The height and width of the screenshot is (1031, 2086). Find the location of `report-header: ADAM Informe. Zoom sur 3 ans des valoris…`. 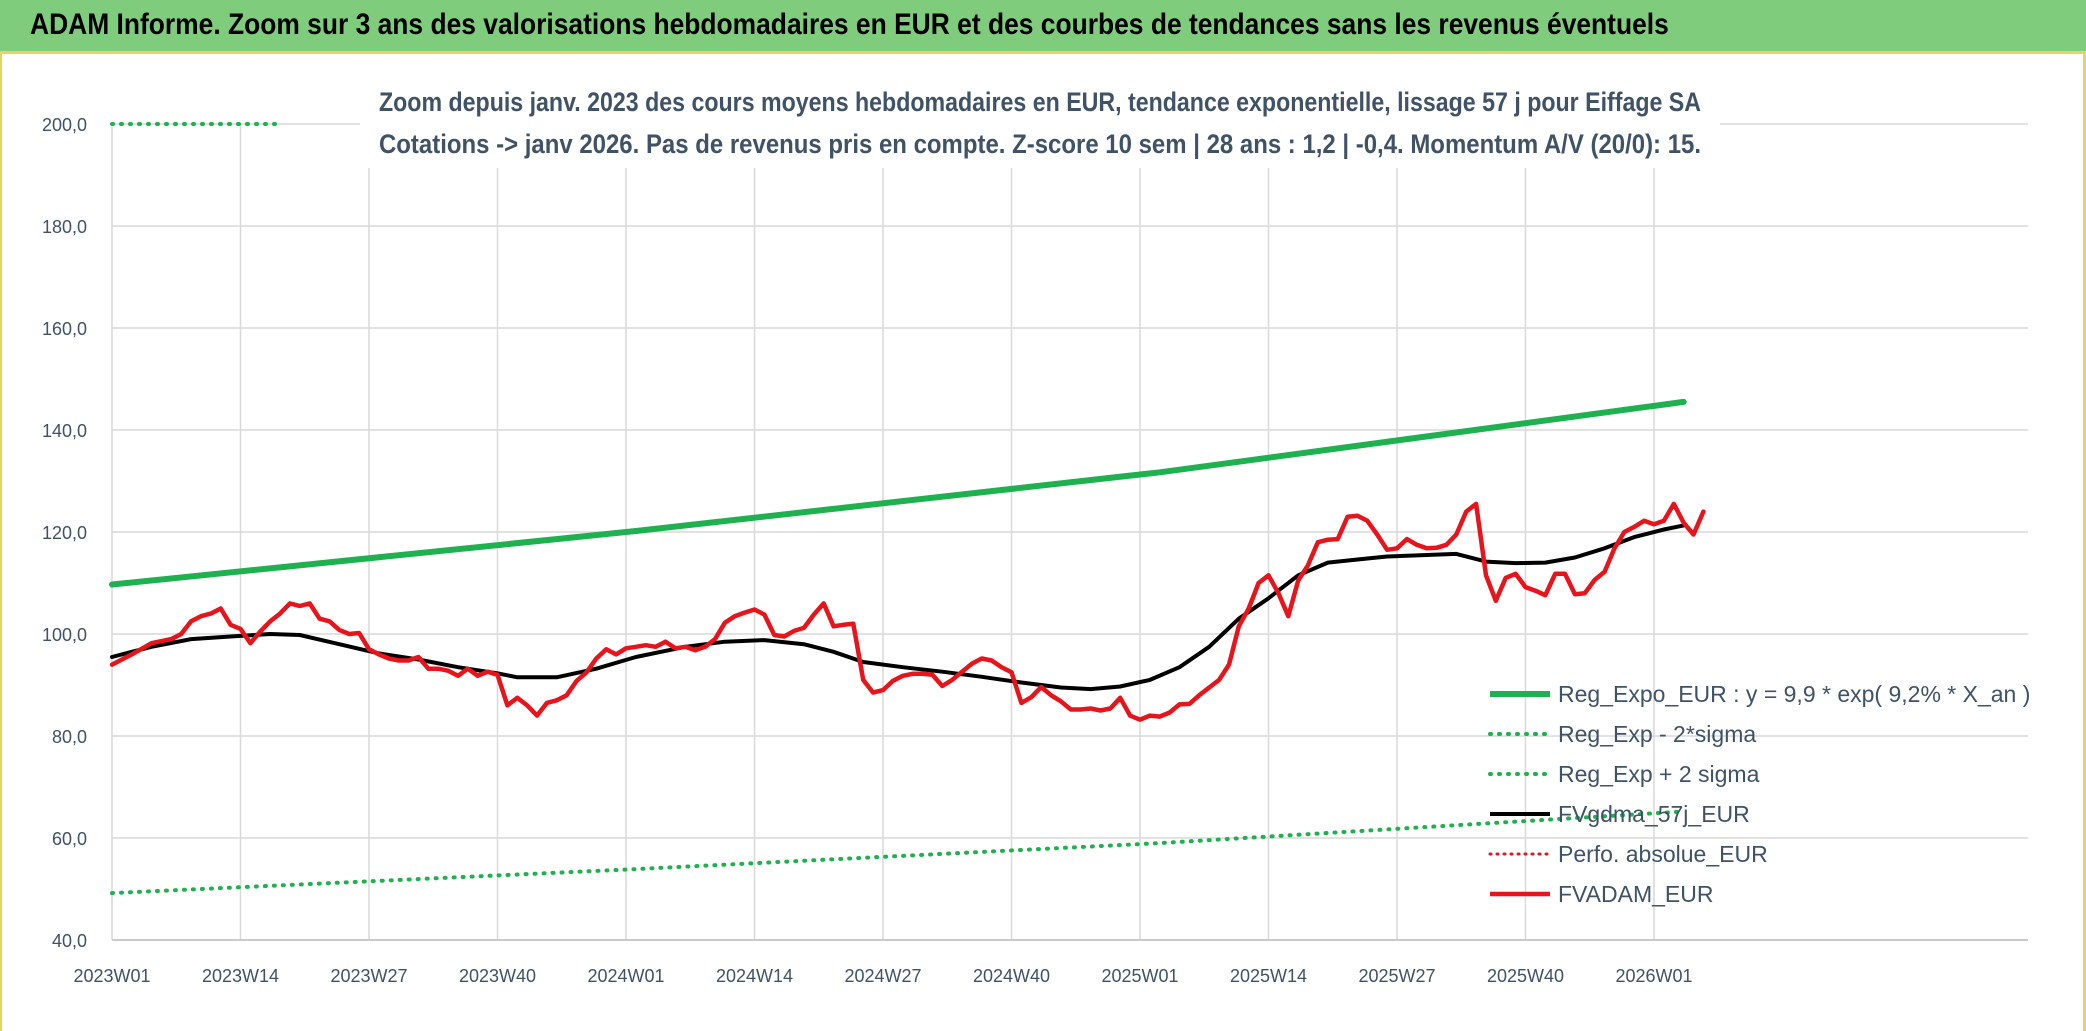

report-header: ADAM Informe. Zoom sur 3 ans des valoris… is located at coordinates (1043, 27).